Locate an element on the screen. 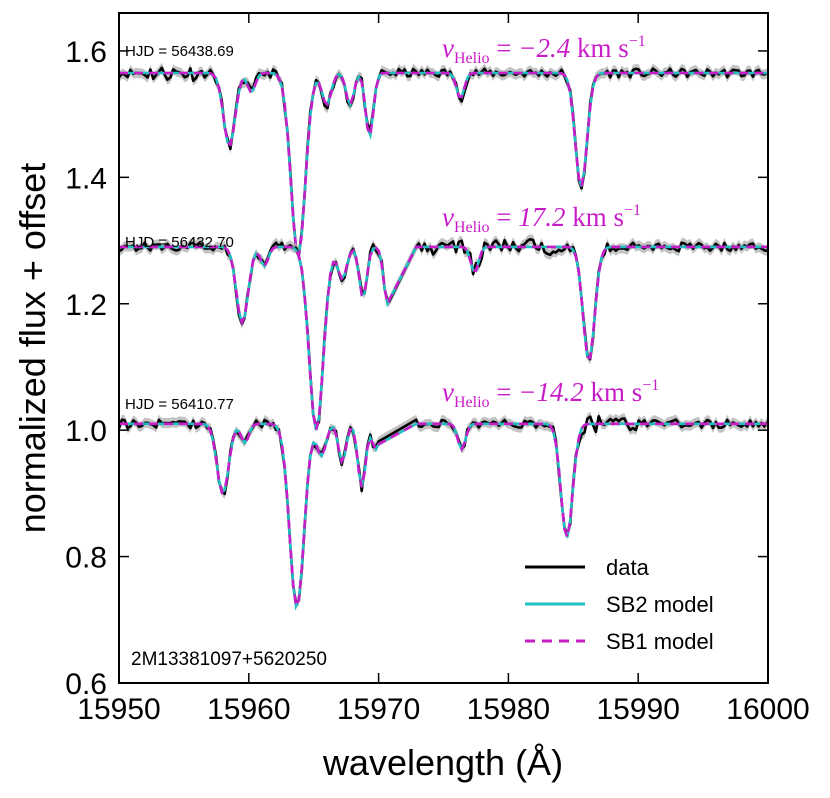  legend-label-sb2: SB2 model is located at coordinates (660, 604).